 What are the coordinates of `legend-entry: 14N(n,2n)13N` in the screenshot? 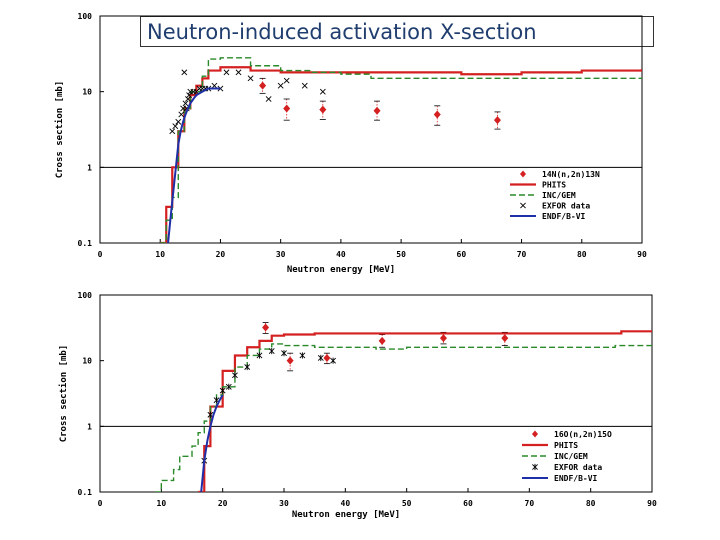 It's located at (571, 174).